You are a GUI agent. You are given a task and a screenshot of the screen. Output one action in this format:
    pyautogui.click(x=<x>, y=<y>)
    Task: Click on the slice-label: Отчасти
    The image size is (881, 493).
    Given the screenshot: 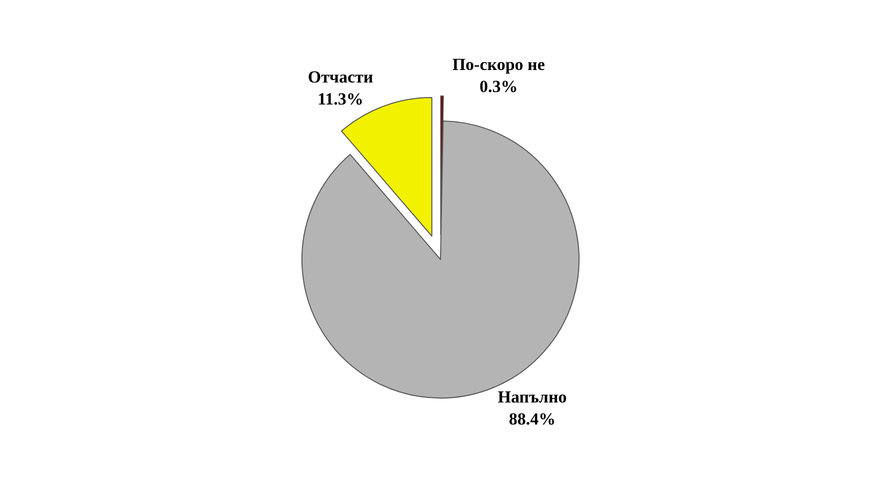 What is the action you would take?
    pyautogui.click(x=341, y=77)
    